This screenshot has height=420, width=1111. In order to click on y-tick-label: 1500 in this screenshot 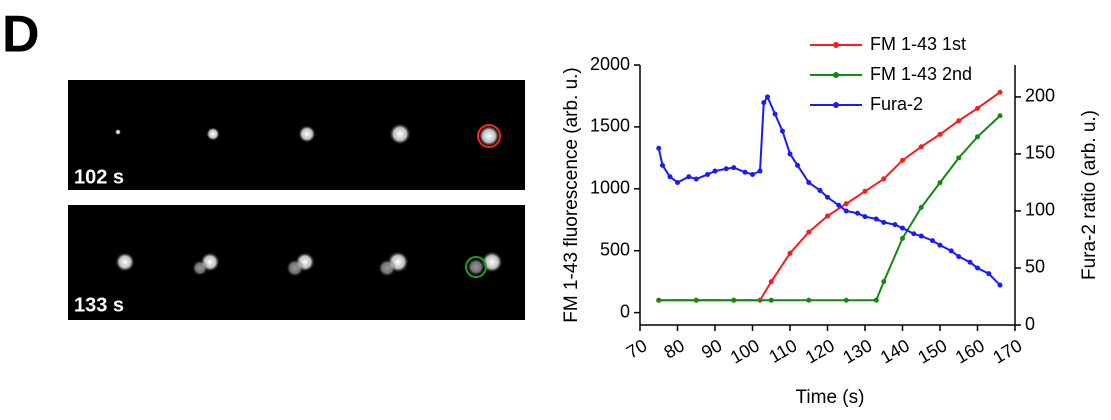, I will do `click(610, 126)`.